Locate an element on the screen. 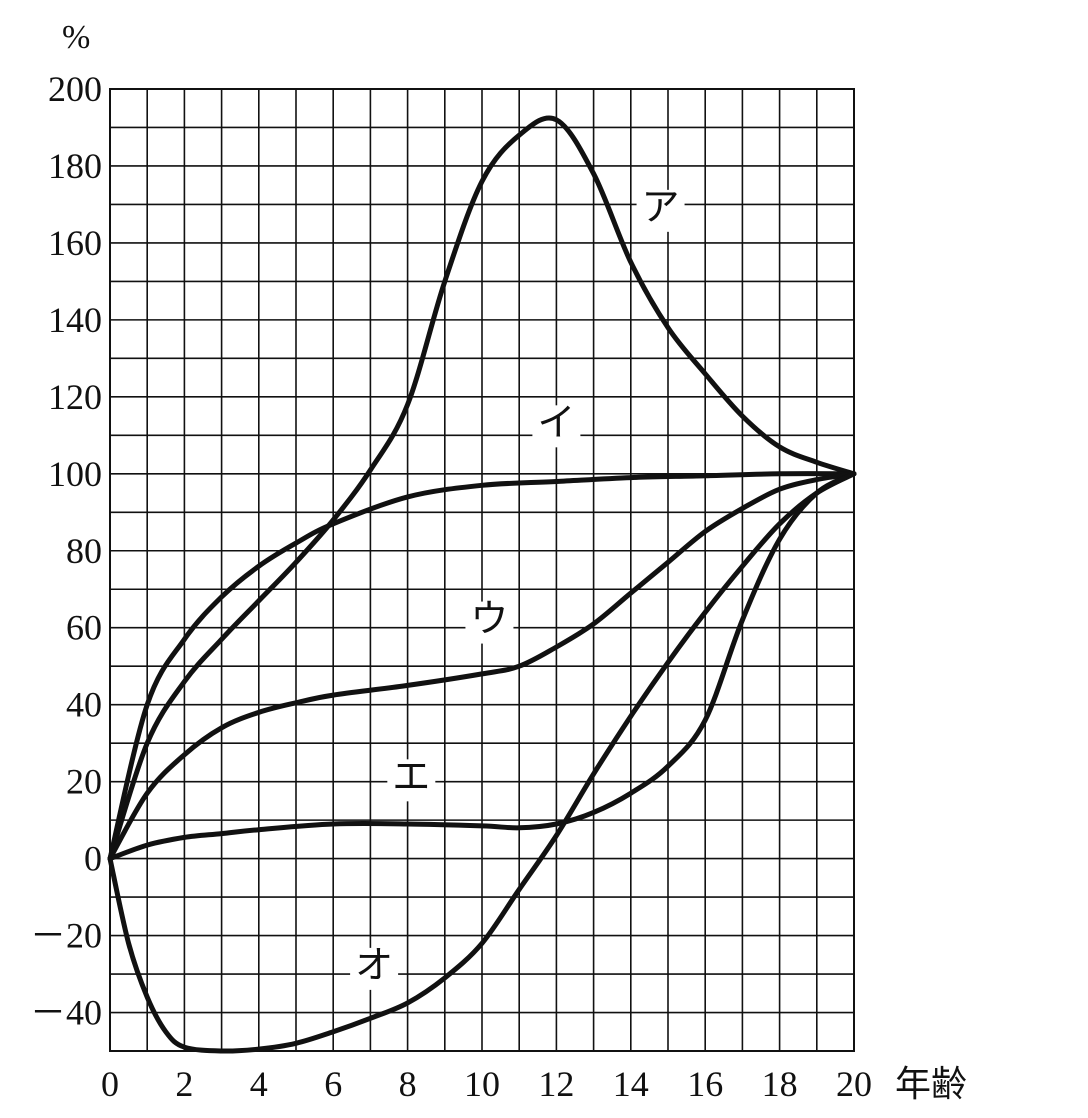 This screenshot has height=1118, width=1088. y-tick-label: 20 is located at coordinates (84, 782).